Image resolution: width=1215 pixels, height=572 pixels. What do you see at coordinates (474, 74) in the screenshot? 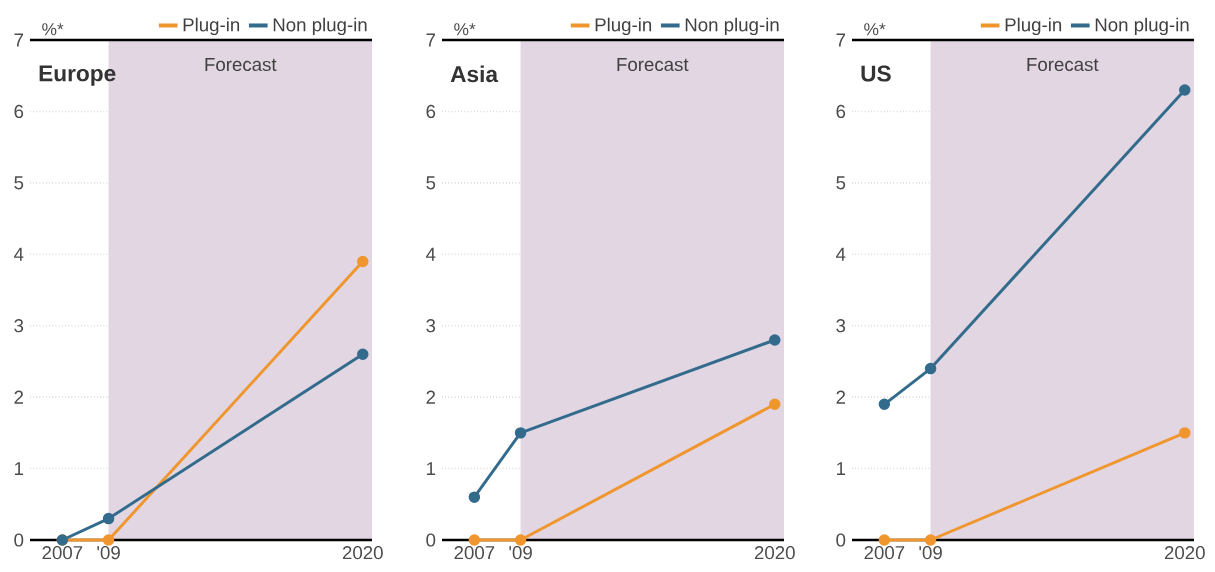
I see `text: Asia` at bounding box center [474, 74].